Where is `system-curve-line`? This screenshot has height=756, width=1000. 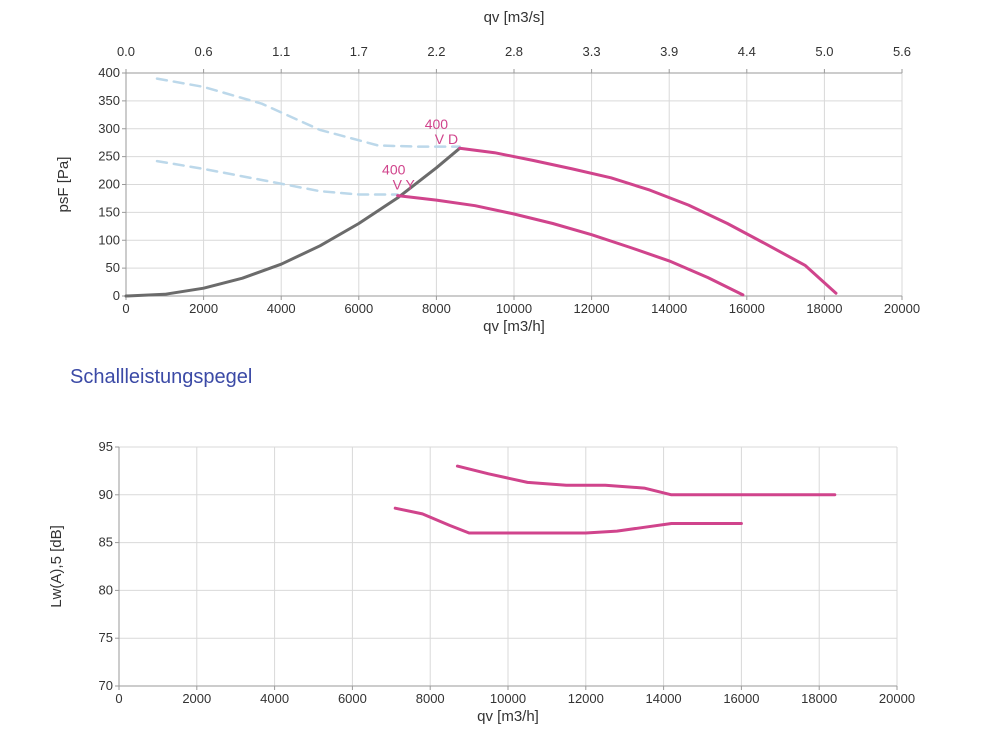 system-curve-line is located at coordinates (293, 222).